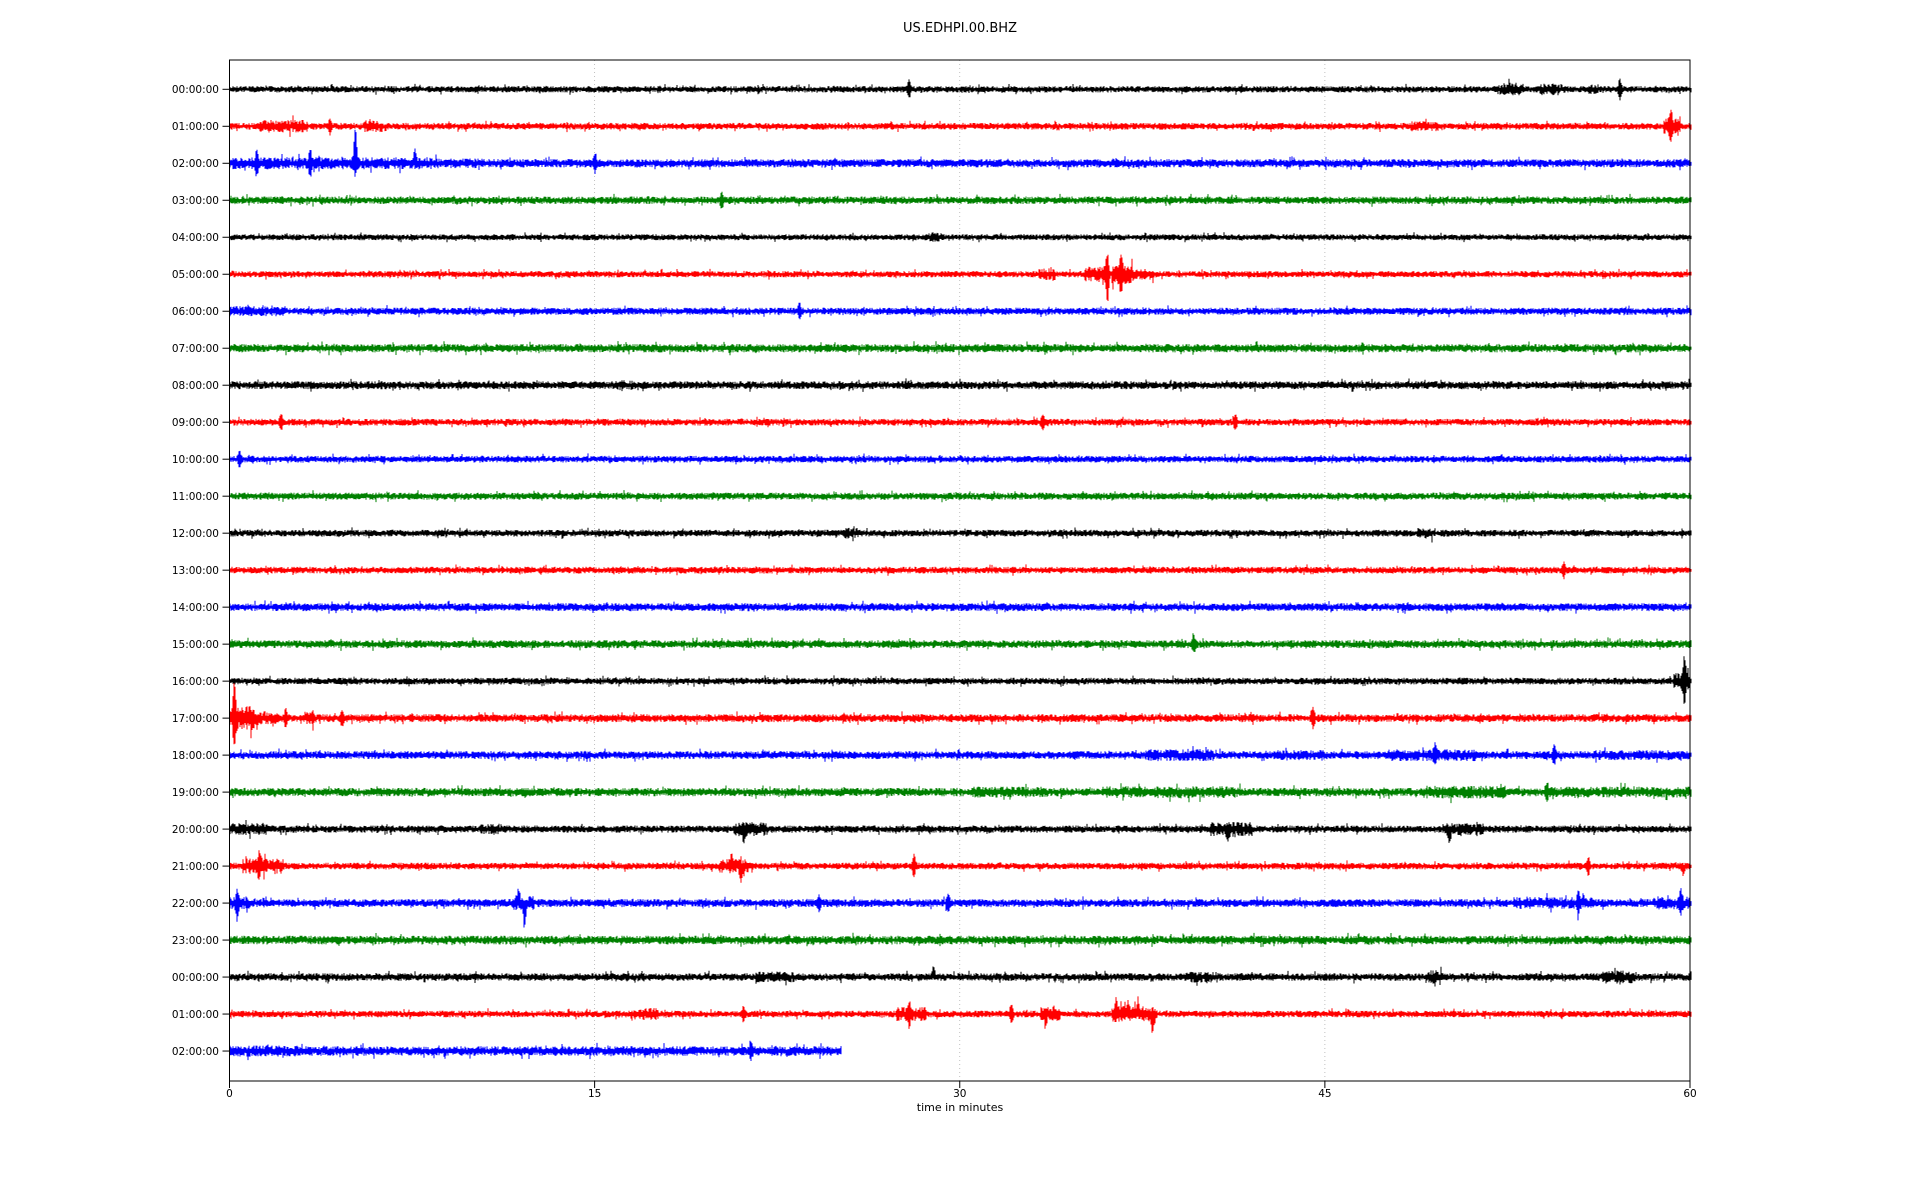  I want to click on y-tick-label: 09:00:00, so click(195, 423).